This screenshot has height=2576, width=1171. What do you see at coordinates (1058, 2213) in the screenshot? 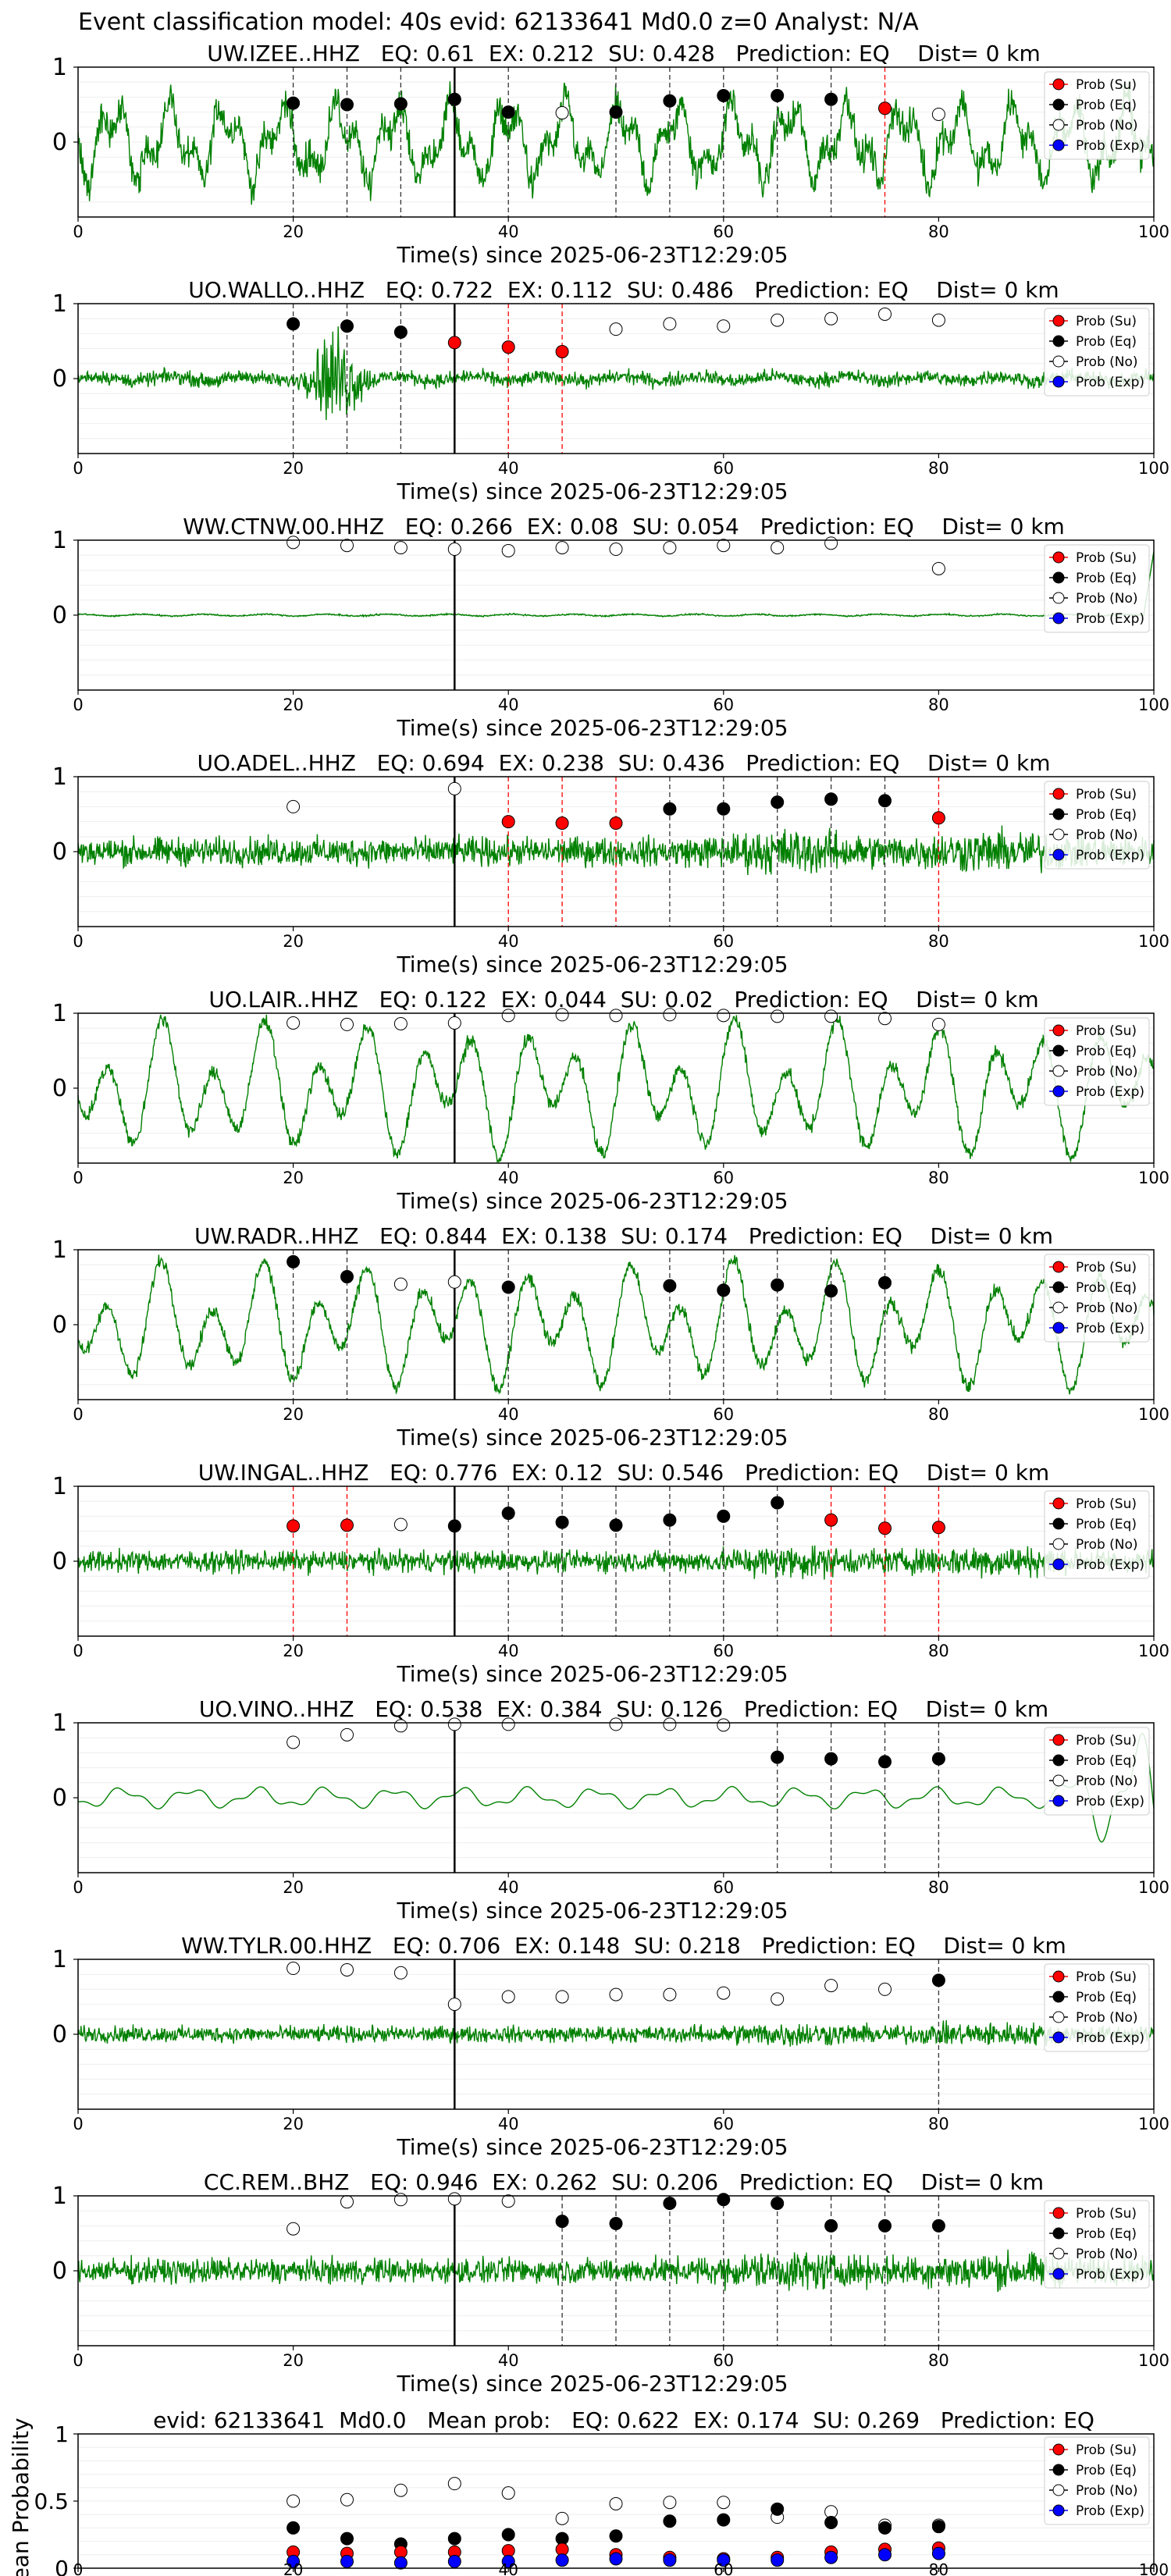
I see `legend-marker-su` at bounding box center [1058, 2213].